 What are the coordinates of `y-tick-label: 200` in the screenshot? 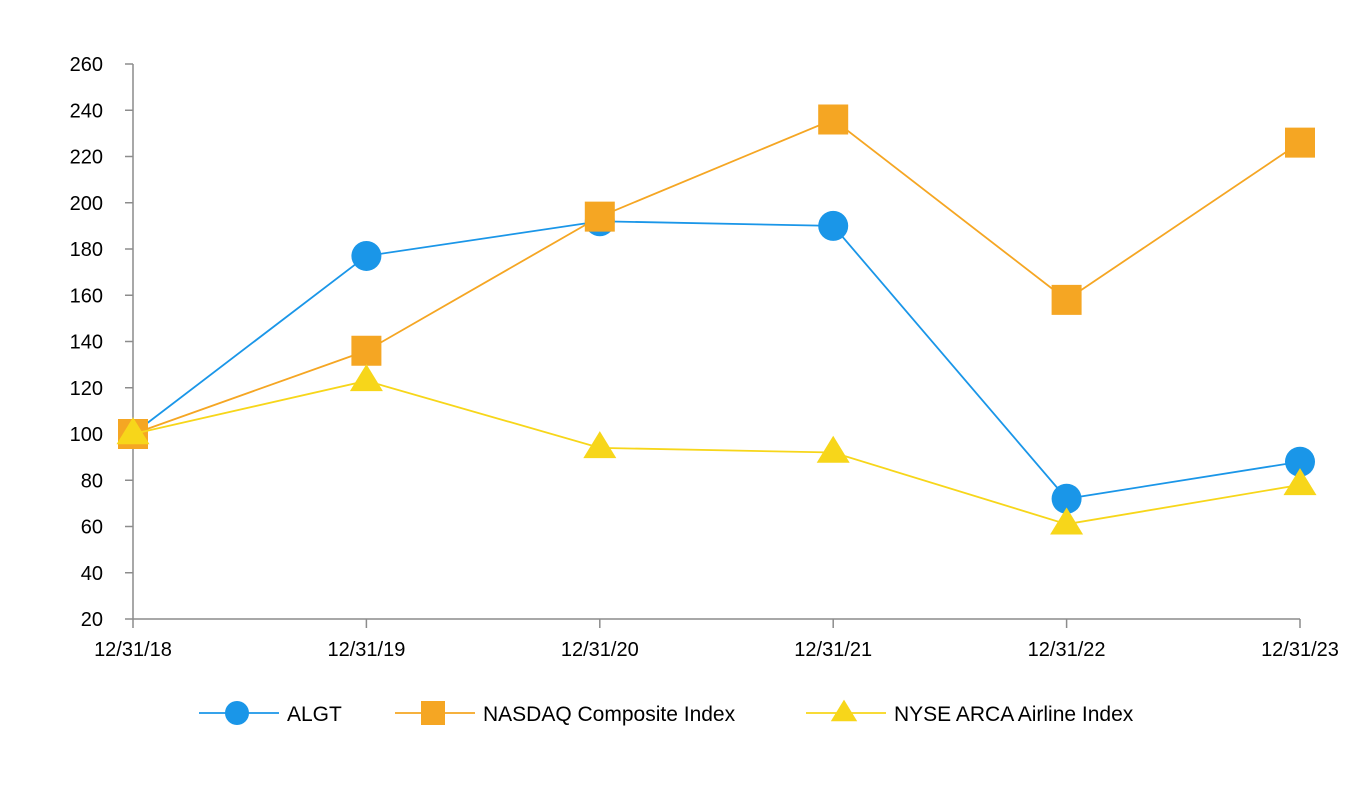 It's located at (86, 204).